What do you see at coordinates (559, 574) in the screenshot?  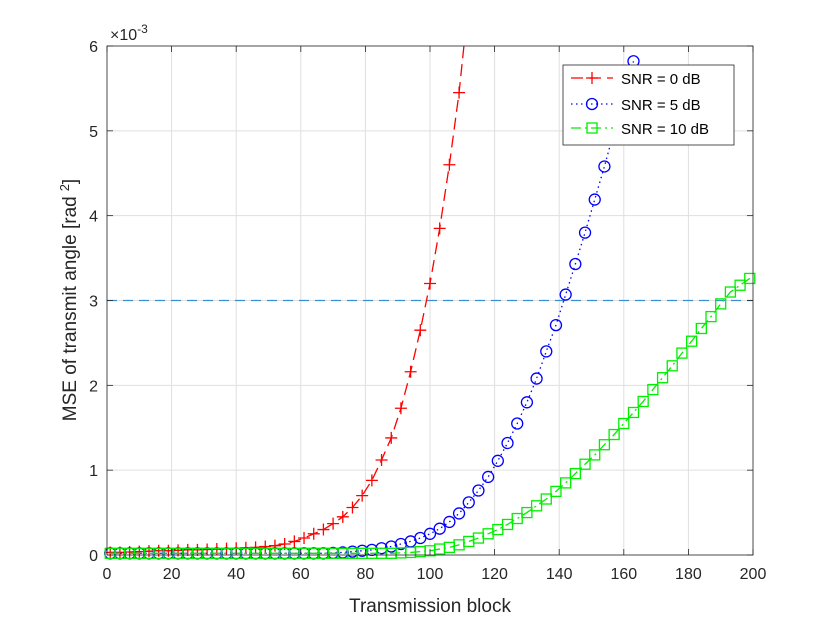 I see `x-tick-label: 140` at bounding box center [559, 574].